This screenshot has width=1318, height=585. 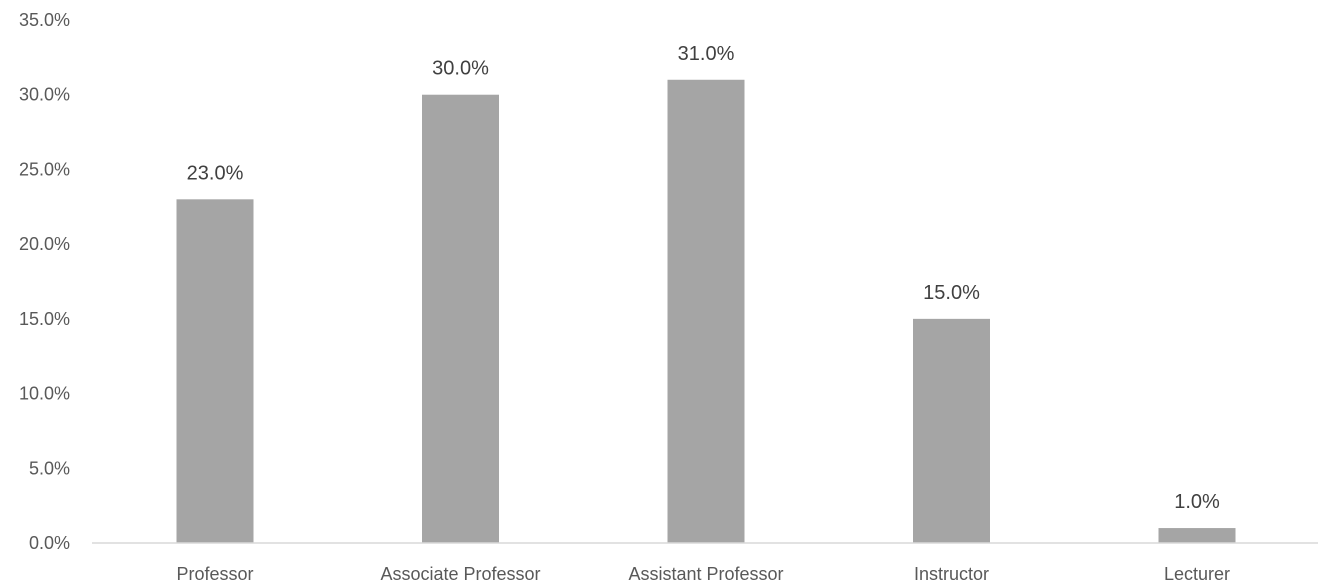 What do you see at coordinates (44, 319) in the screenshot?
I see `y-tick-label: 15.0%` at bounding box center [44, 319].